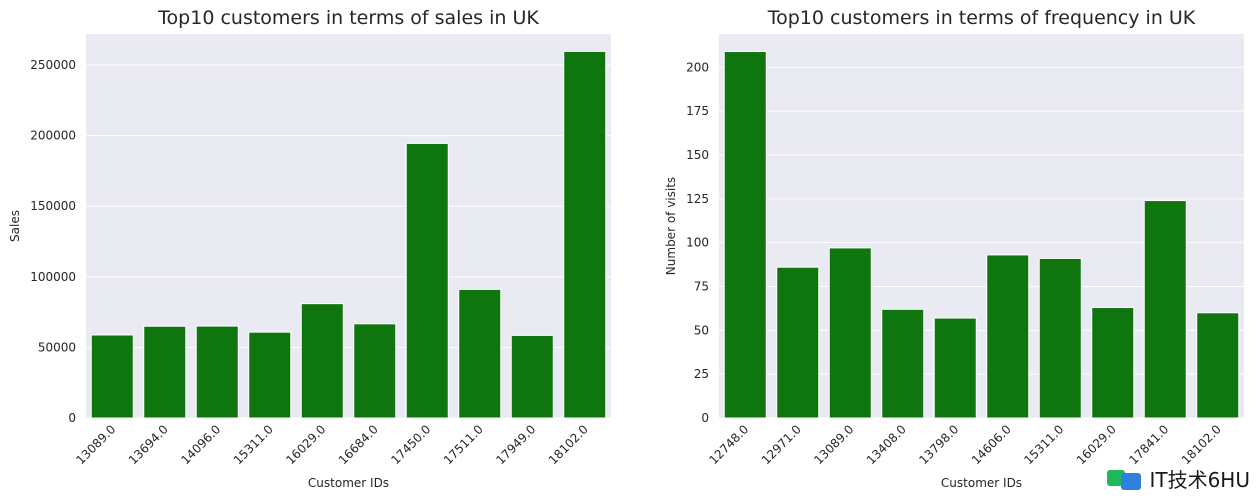 The width and height of the screenshot is (1256, 503). I want to click on x-tick-label: 17450.0, so click(410, 444).